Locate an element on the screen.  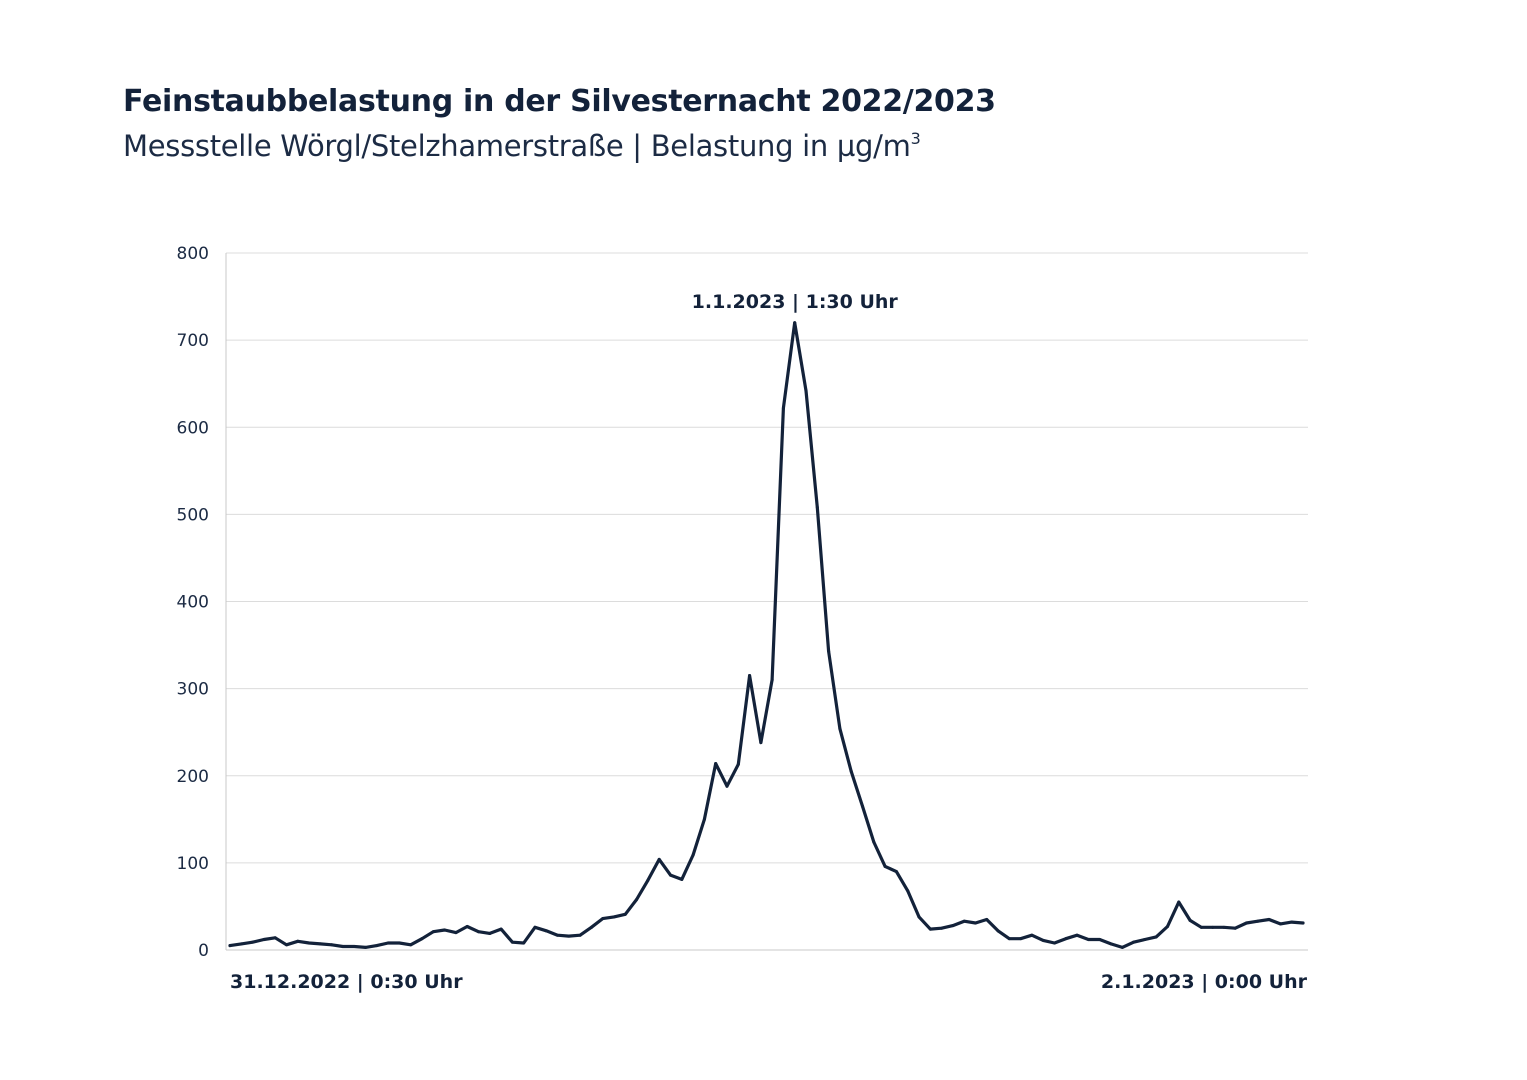
y-tick-label: 600 is located at coordinates (193, 428).